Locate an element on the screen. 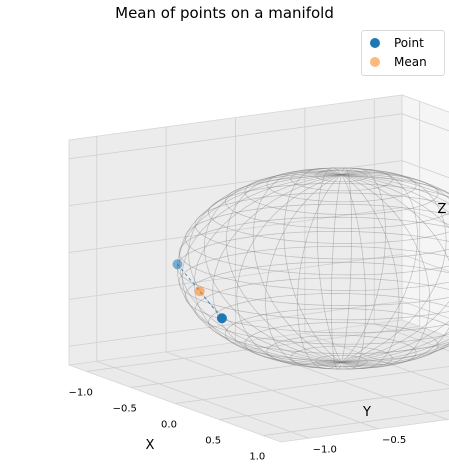  legend-entry-mean: Mean is located at coordinates (398, 62).